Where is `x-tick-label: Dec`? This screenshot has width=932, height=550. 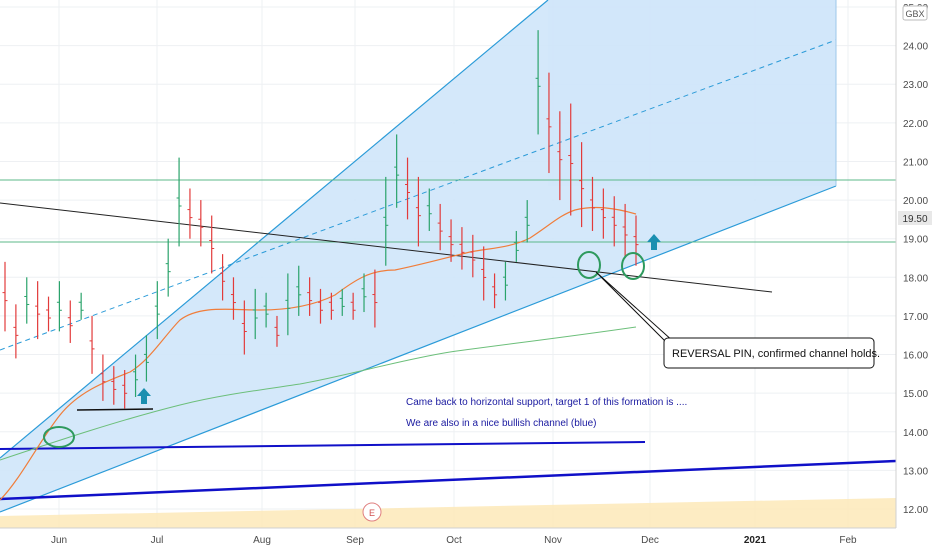
x-tick-label: Dec is located at coordinates (650, 540).